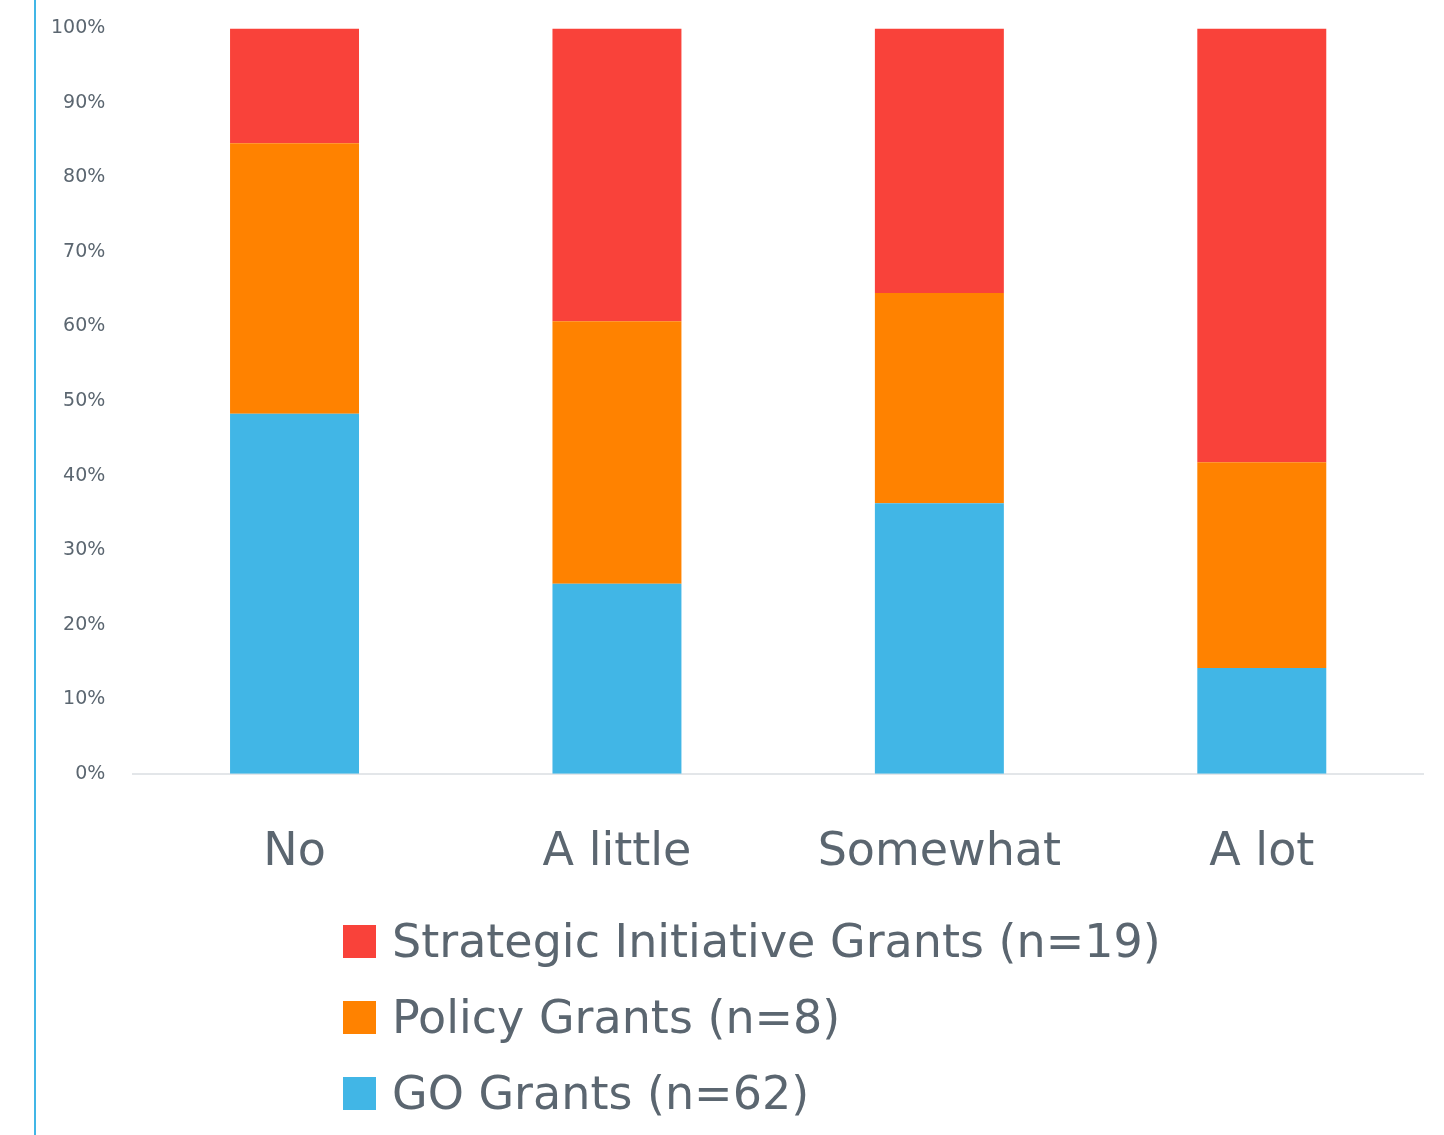  Describe the element at coordinates (84, 324) in the screenshot. I see `y-tick-label: 60%` at that location.